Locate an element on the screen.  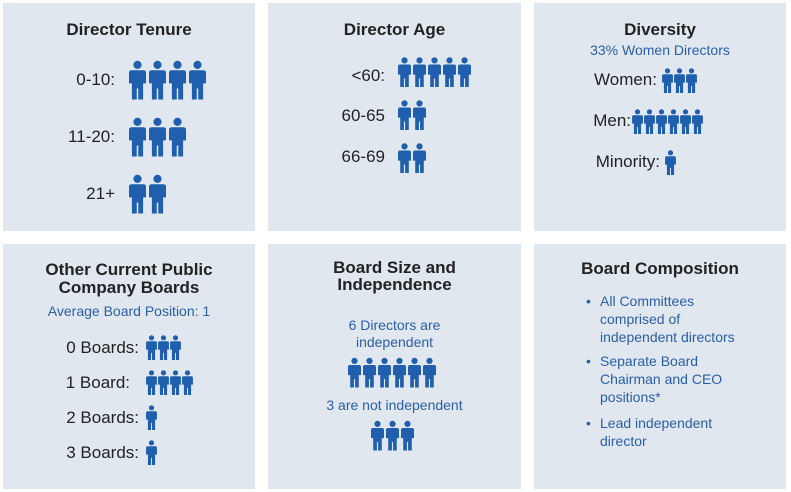
tenure-label-0-10: 0-10: is located at coordinates (95, 79).